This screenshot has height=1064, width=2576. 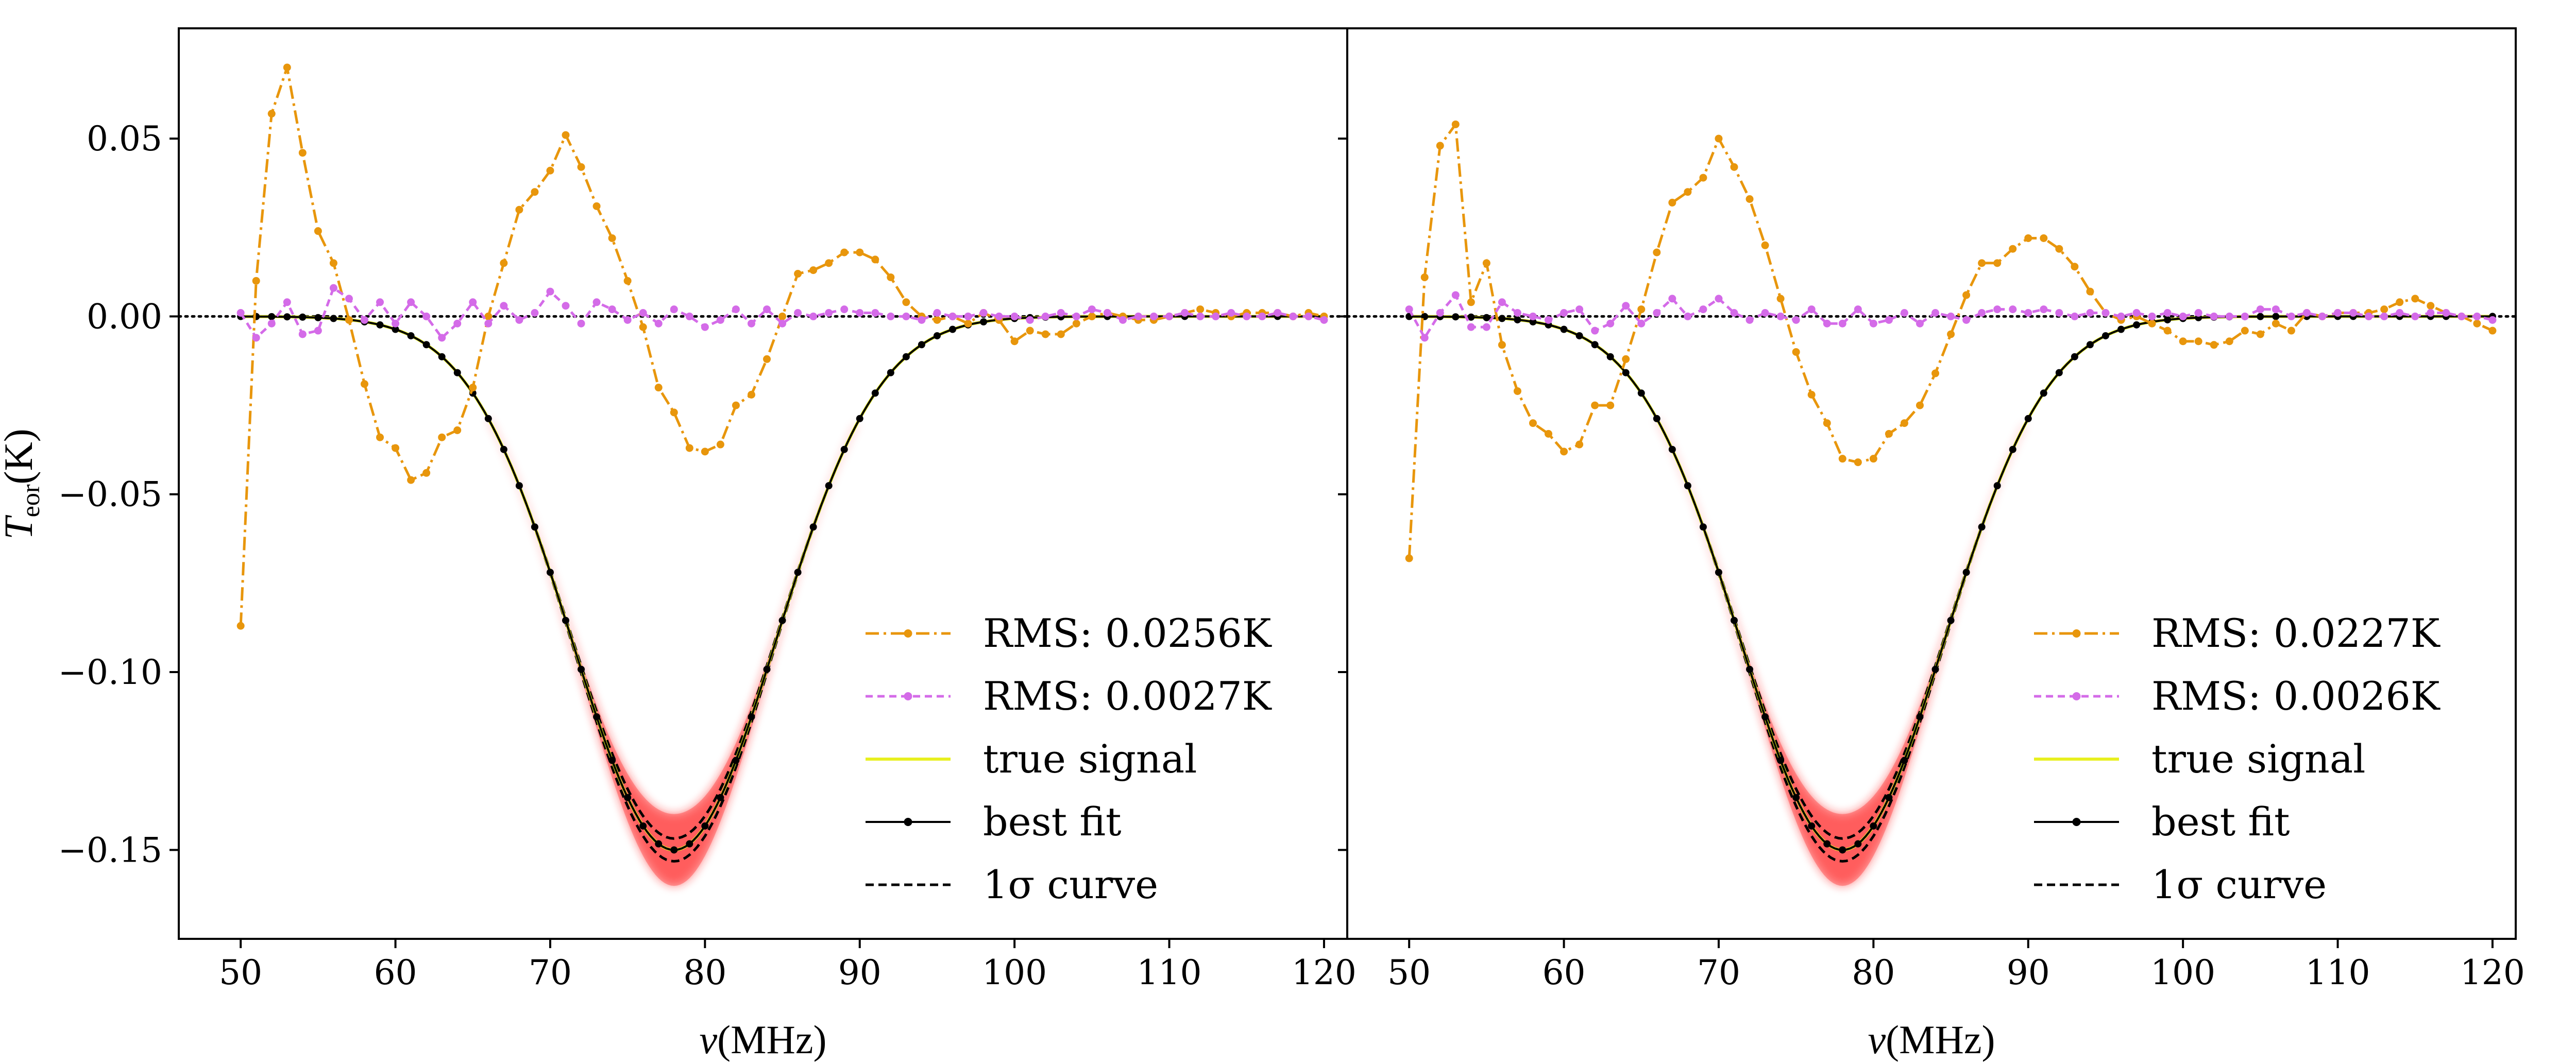 What do you see at coordinates (240, 972) in the screenshot?
I see `x-tick-label: 50` at bounding box center [240, 972].